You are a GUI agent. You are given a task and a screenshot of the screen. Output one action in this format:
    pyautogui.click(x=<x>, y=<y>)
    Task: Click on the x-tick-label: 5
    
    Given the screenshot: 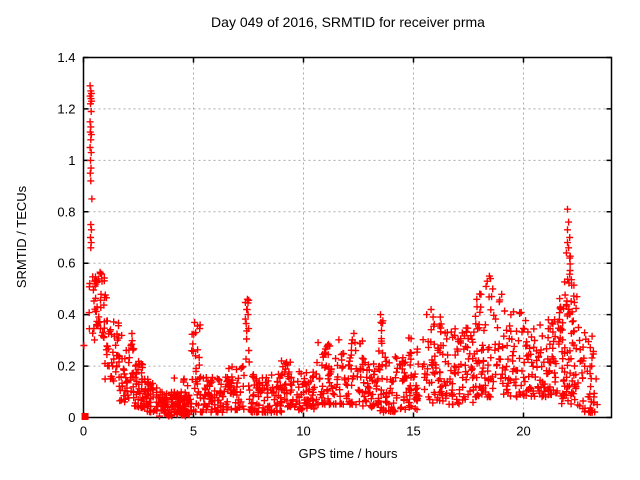 What is the action you would take?
    pyautogui.click(x=193, y=431)
    